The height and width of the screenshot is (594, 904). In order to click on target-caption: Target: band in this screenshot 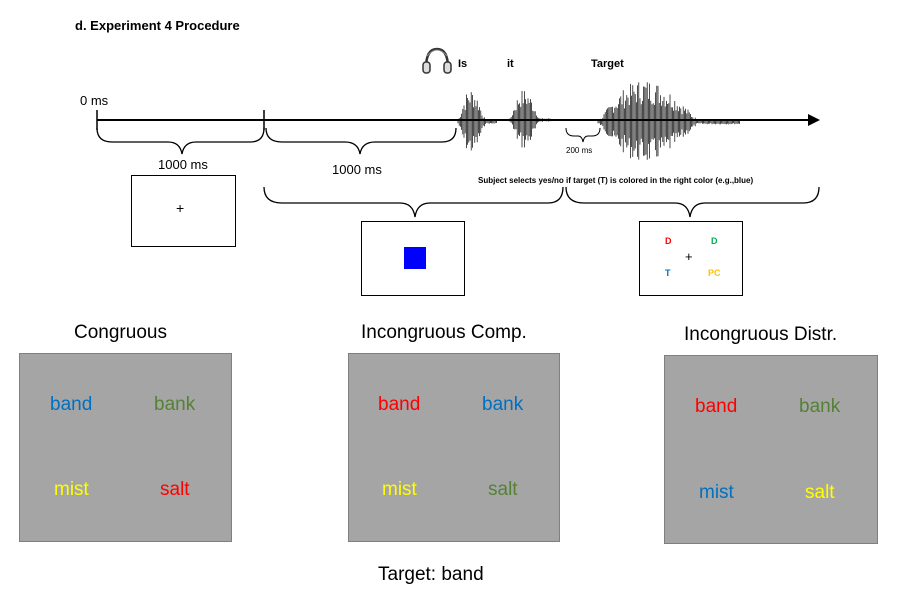, I will do `click(431, 574)`.